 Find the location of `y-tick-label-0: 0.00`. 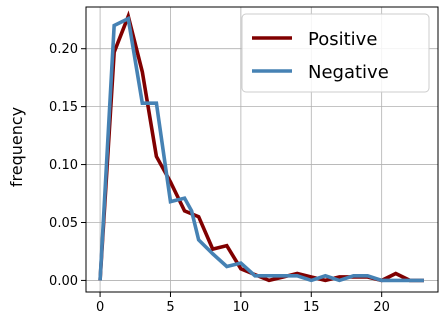

y-tick-label-0: 0.00 is located at coordinates (63, 281).